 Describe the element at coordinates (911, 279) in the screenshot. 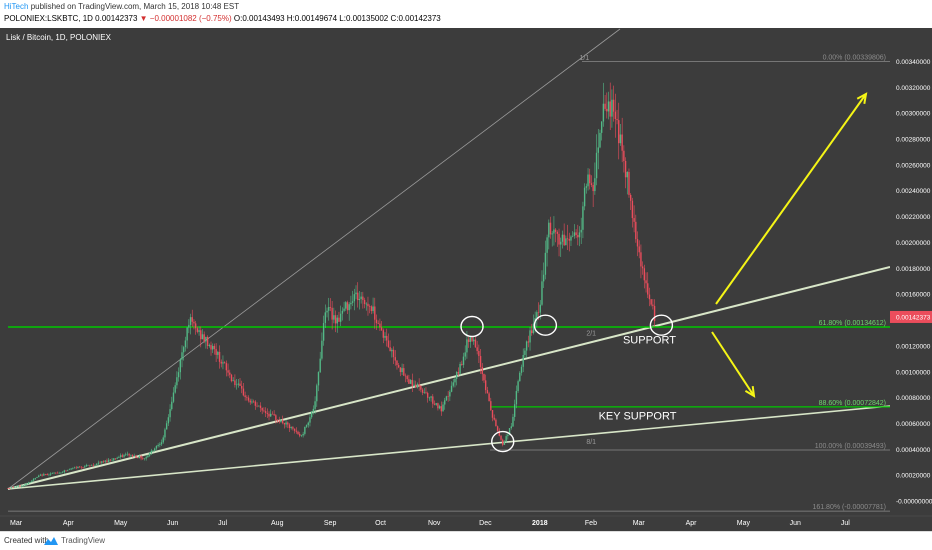

I see `y-axis-panel` at that location.